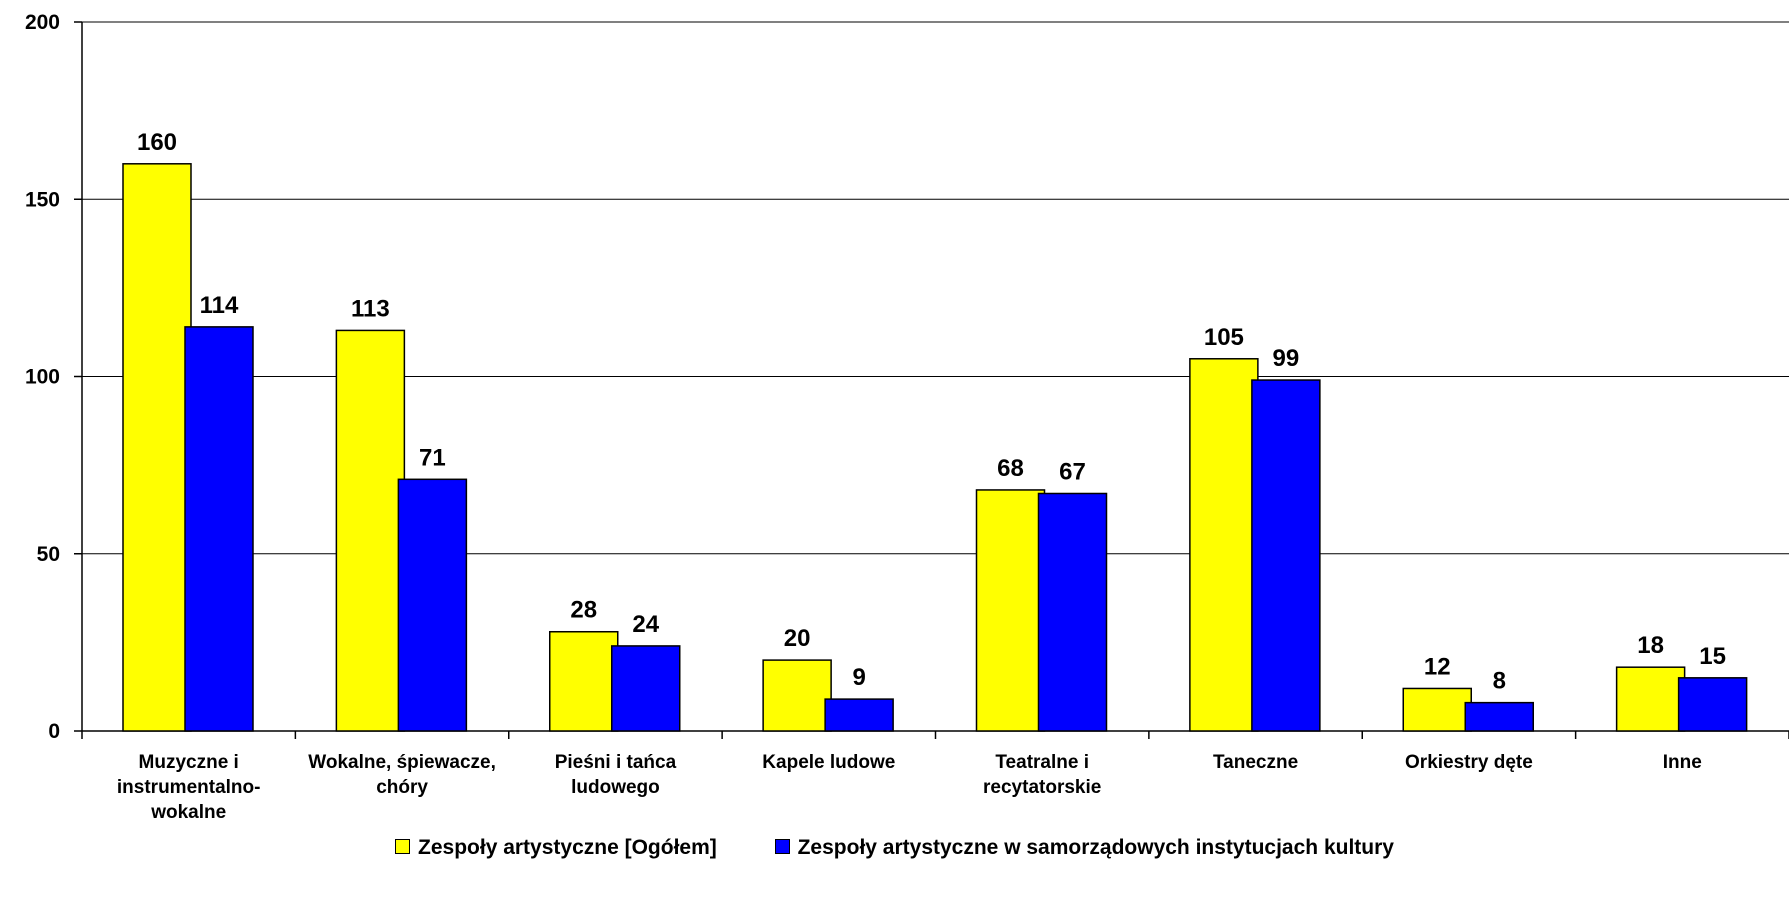  Describe the element at coordinates (1437, 666) in the screenshot. I see `data-label-series-1: 12` at that location.